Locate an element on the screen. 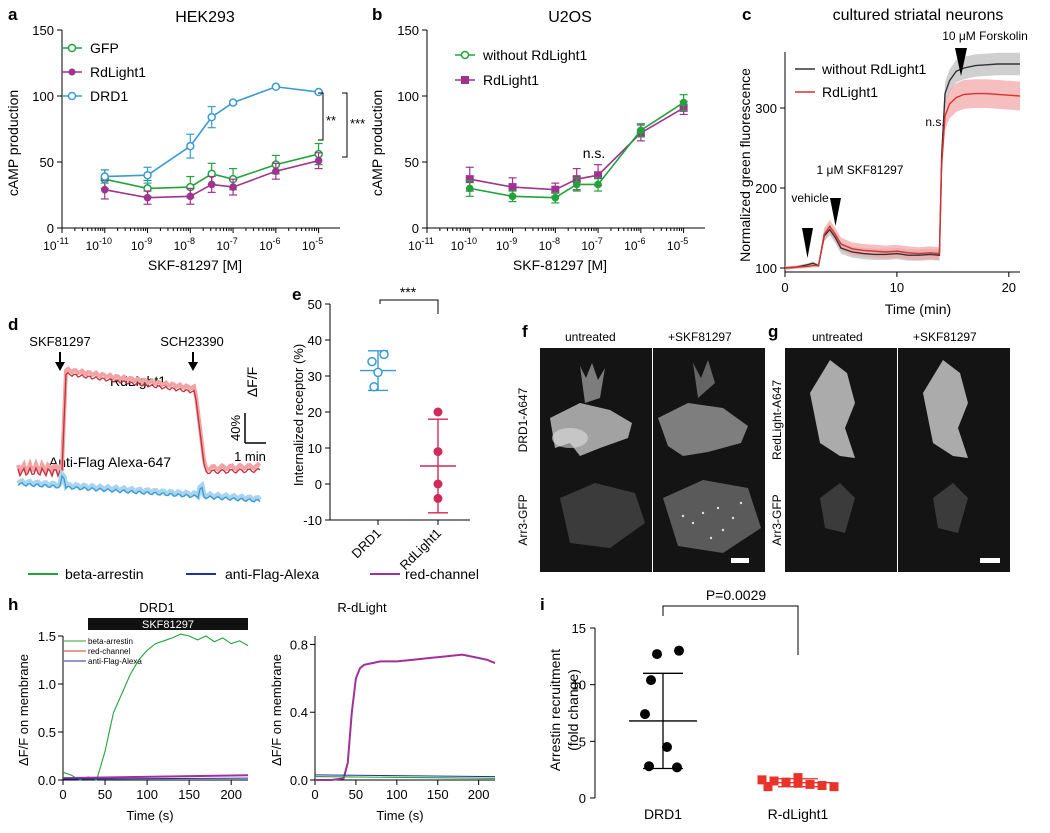 This screenshot has width=1050, height=833. panel-c-ylabel: Normalized green fluorescence is located at coordinates (745, 165).